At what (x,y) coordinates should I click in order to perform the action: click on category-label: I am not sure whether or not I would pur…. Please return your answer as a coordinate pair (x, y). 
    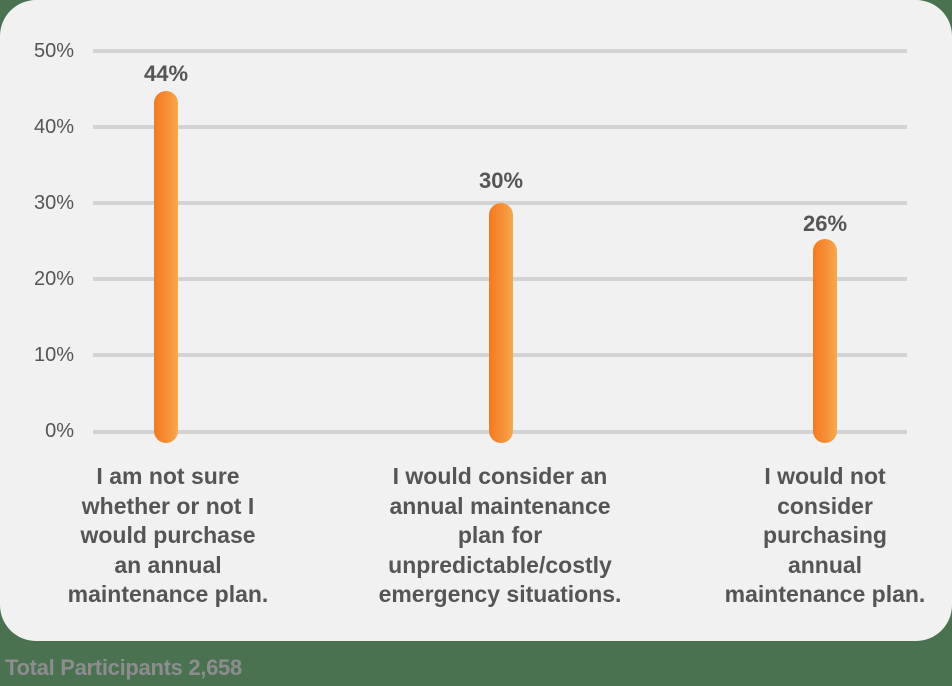
    Looking at the image, I should click on (168, 535).